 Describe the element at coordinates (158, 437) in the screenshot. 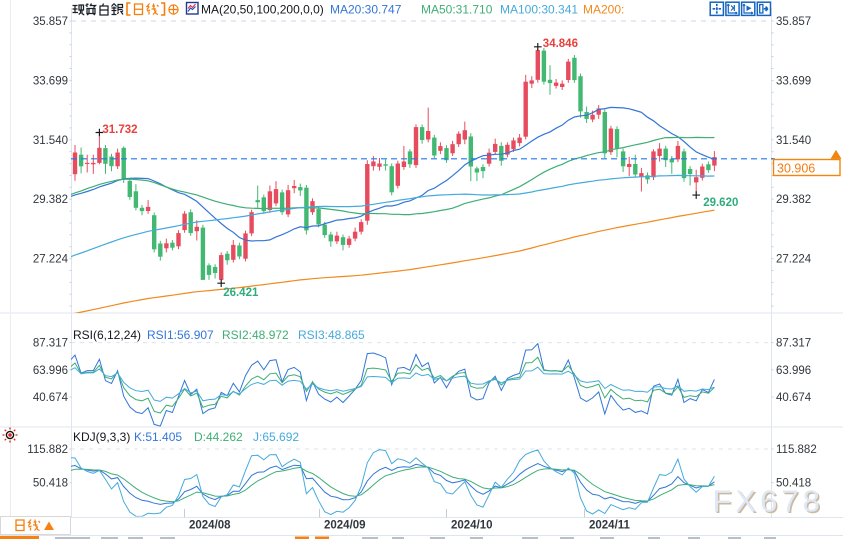

I see `svg-text: K:51.405` at that location.